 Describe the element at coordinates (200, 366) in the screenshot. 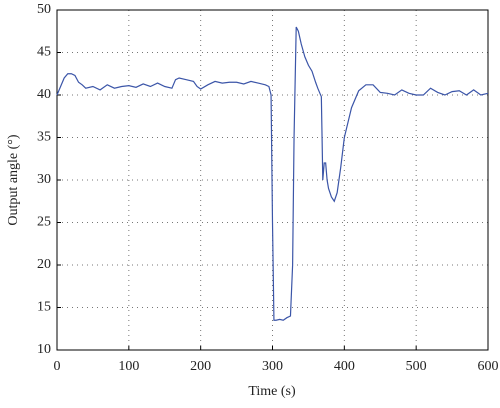

I see `x-tick-label: 200` at that location.